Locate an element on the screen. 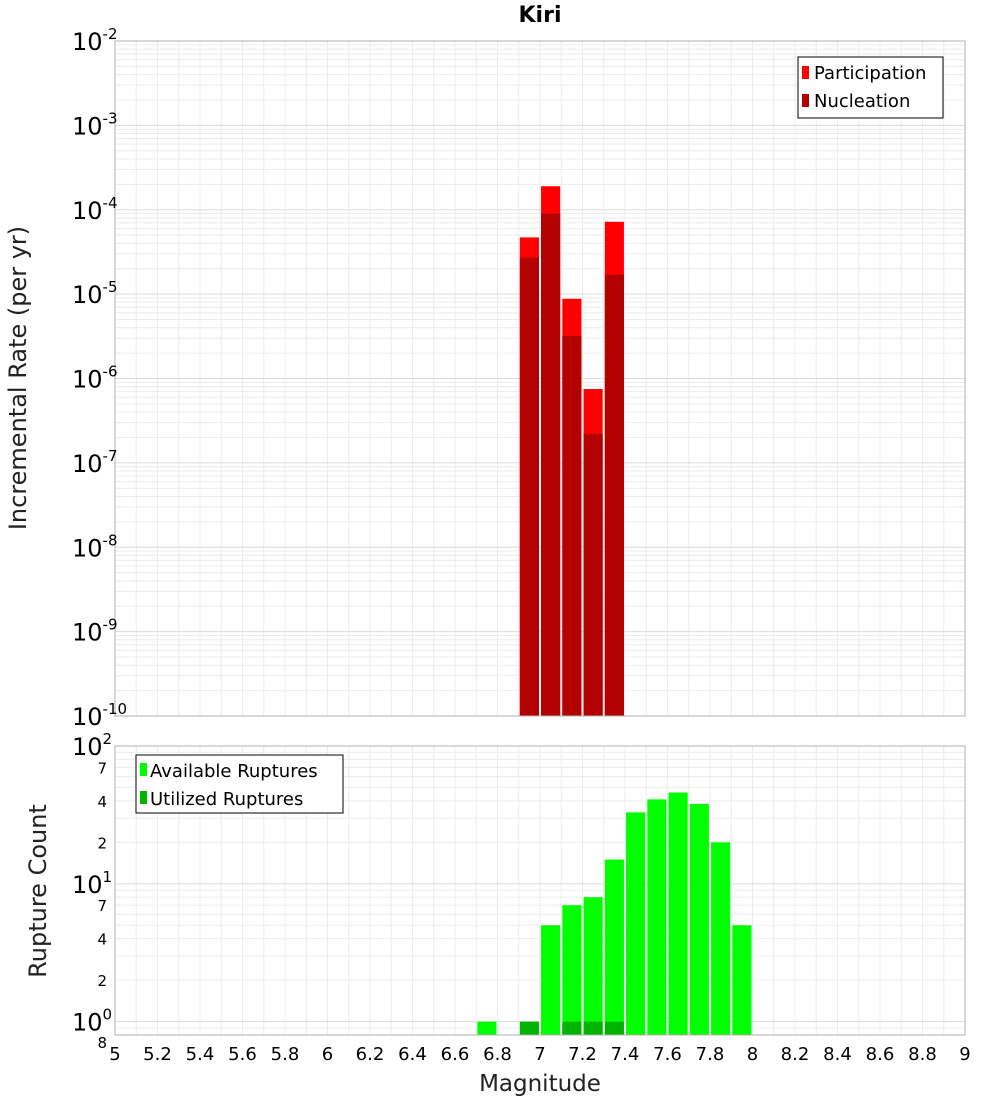 The image size is (1000, 1100). bottom-y-tick-label: 10¹ is located at coordinates (92, 883).